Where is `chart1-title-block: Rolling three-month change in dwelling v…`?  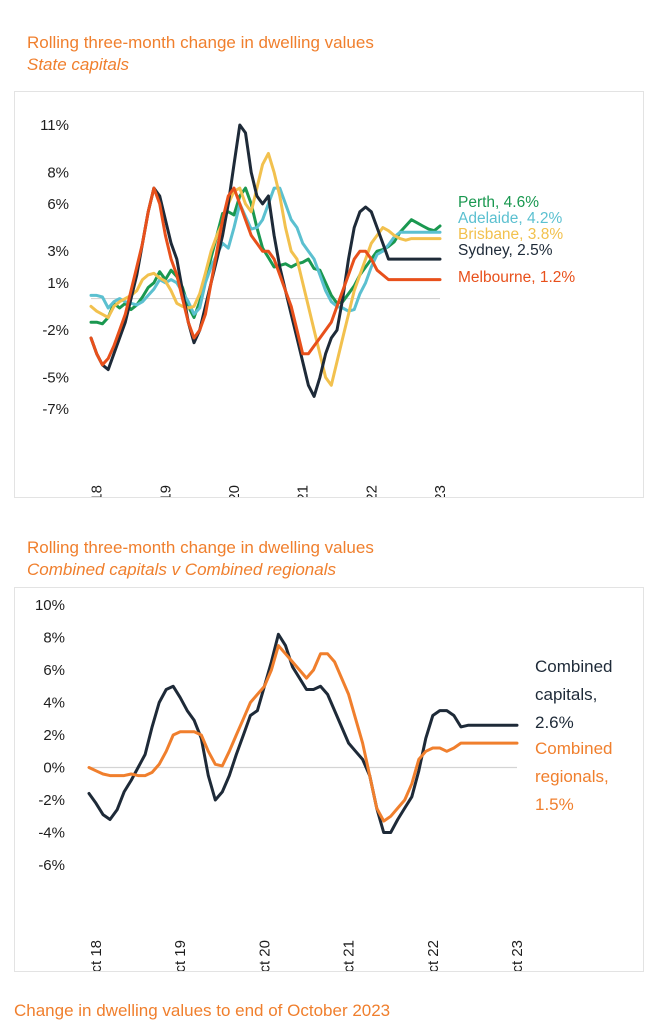
chart1-title-block: Rolling three-month change in dwelling v… is located at coordinates (200, 54).